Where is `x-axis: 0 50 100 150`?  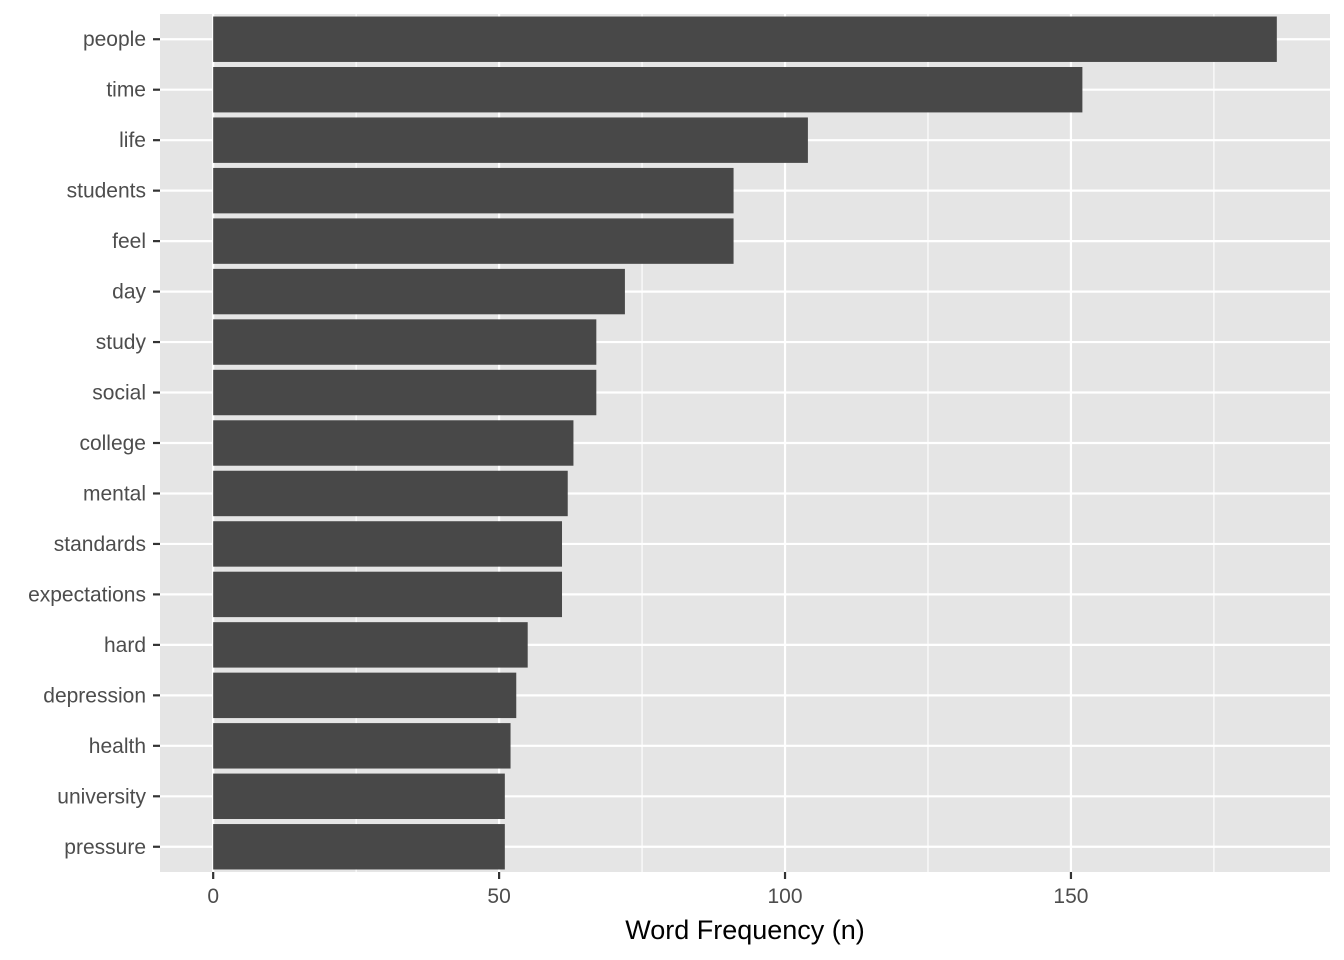 x-axis: 0 50 100 150 is located at coordinates (647, 890).